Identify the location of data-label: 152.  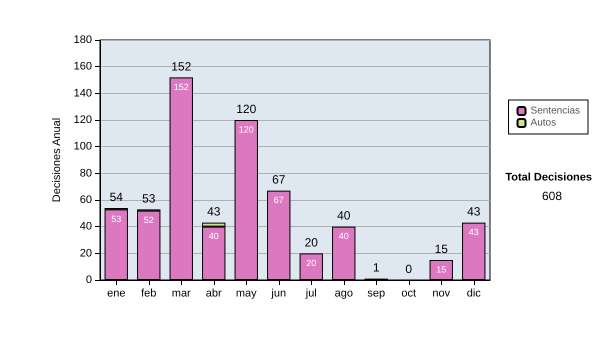
(181, 87).